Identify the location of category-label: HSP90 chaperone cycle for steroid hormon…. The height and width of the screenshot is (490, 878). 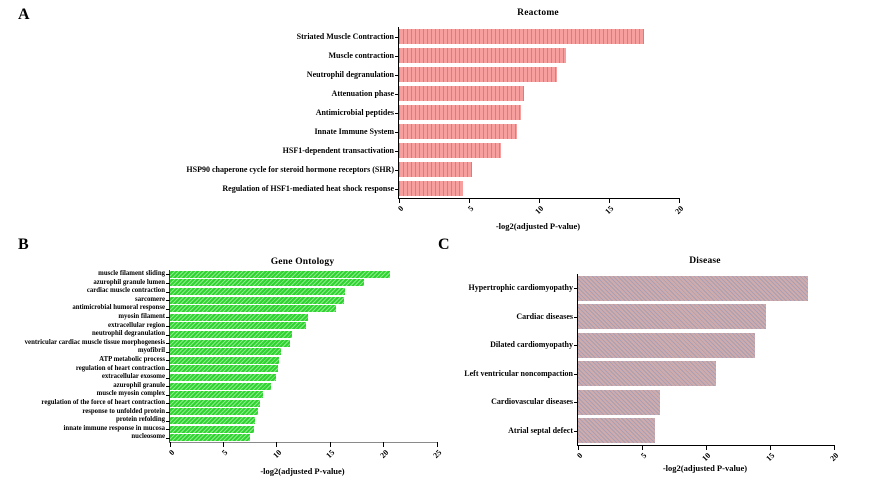
(290, 169).